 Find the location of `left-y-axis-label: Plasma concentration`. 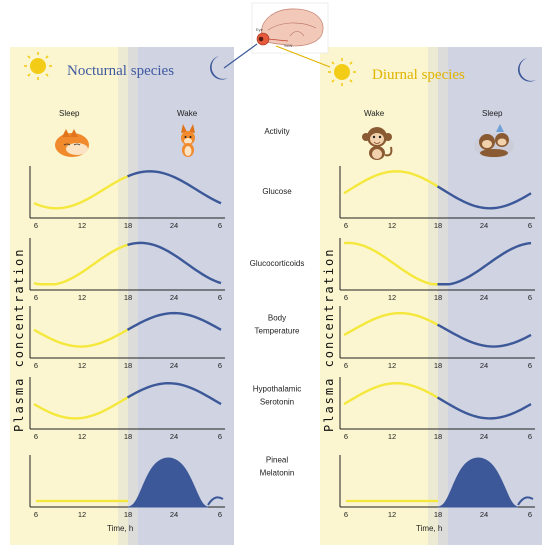

left-y-axis-label: Plasma concentration is located at coordinates (19, 340).